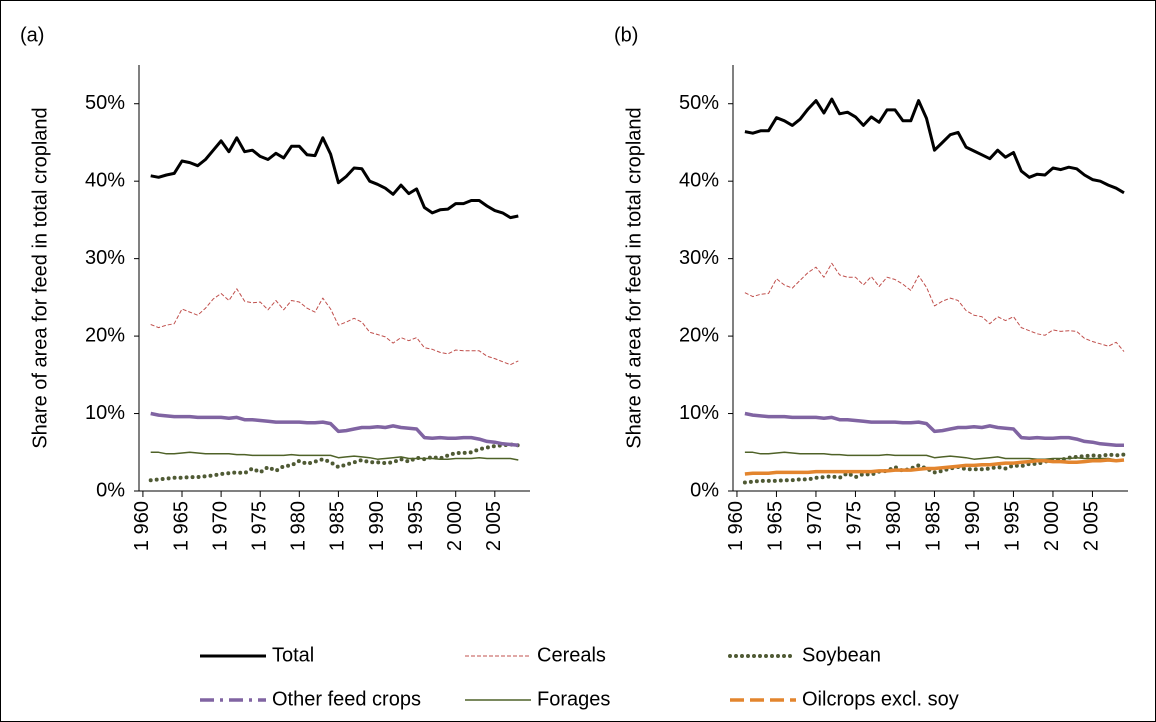 The width and height of the screenshot is (1156, 722). What do you see at coordinates (880, 699) in the screenshot?
I see `legend-label: Oilcrops excl. soy` at bounding box center [880, 699].